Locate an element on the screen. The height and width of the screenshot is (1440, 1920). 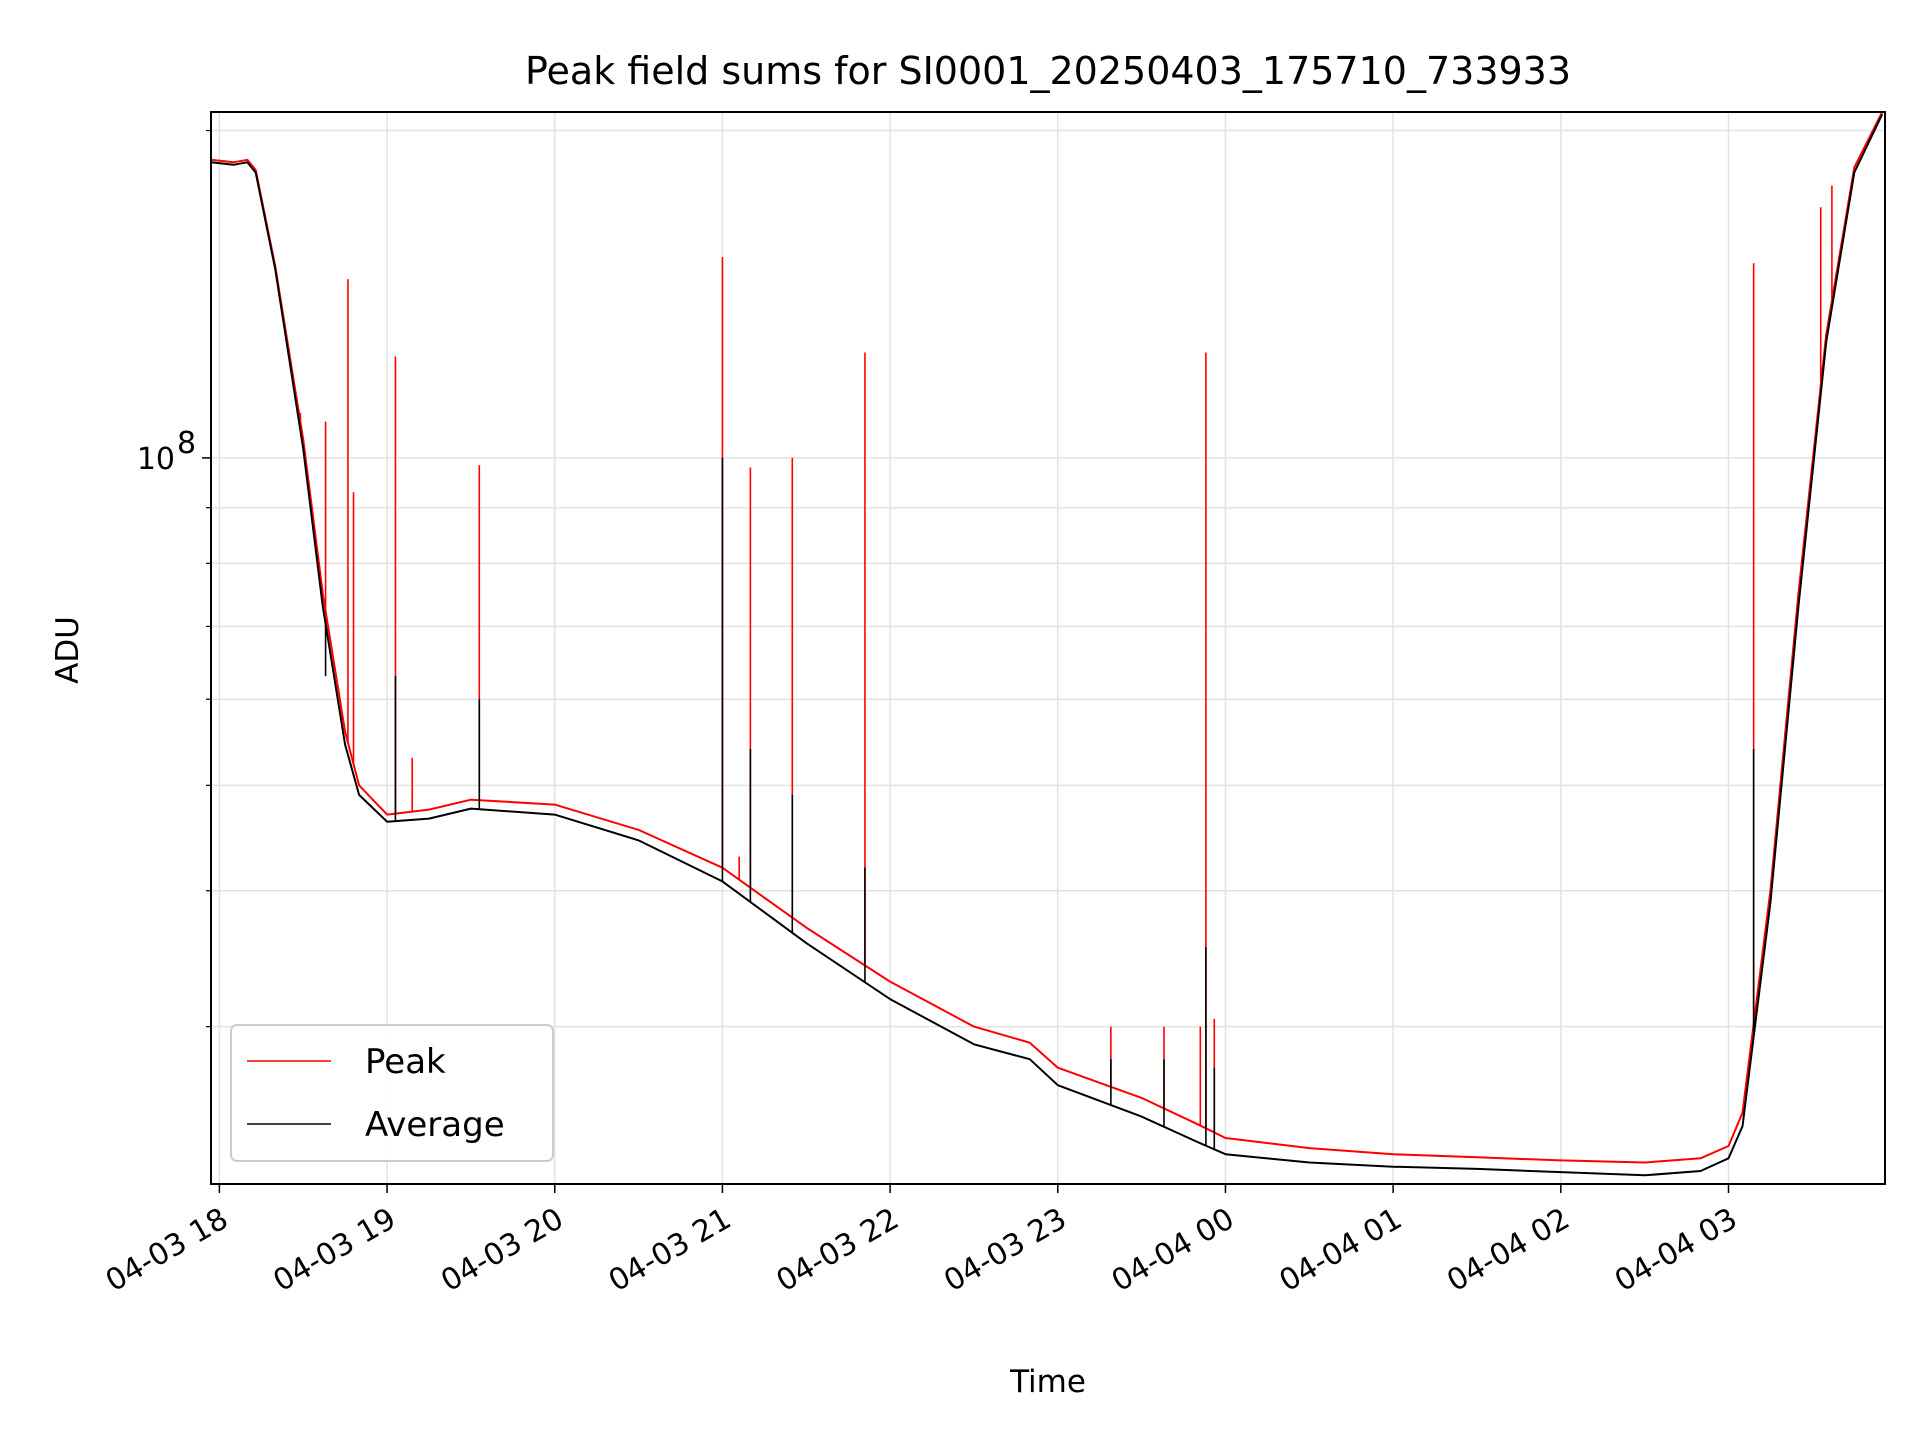
y-axis-label: ADU is located at coordinates (68, 650).